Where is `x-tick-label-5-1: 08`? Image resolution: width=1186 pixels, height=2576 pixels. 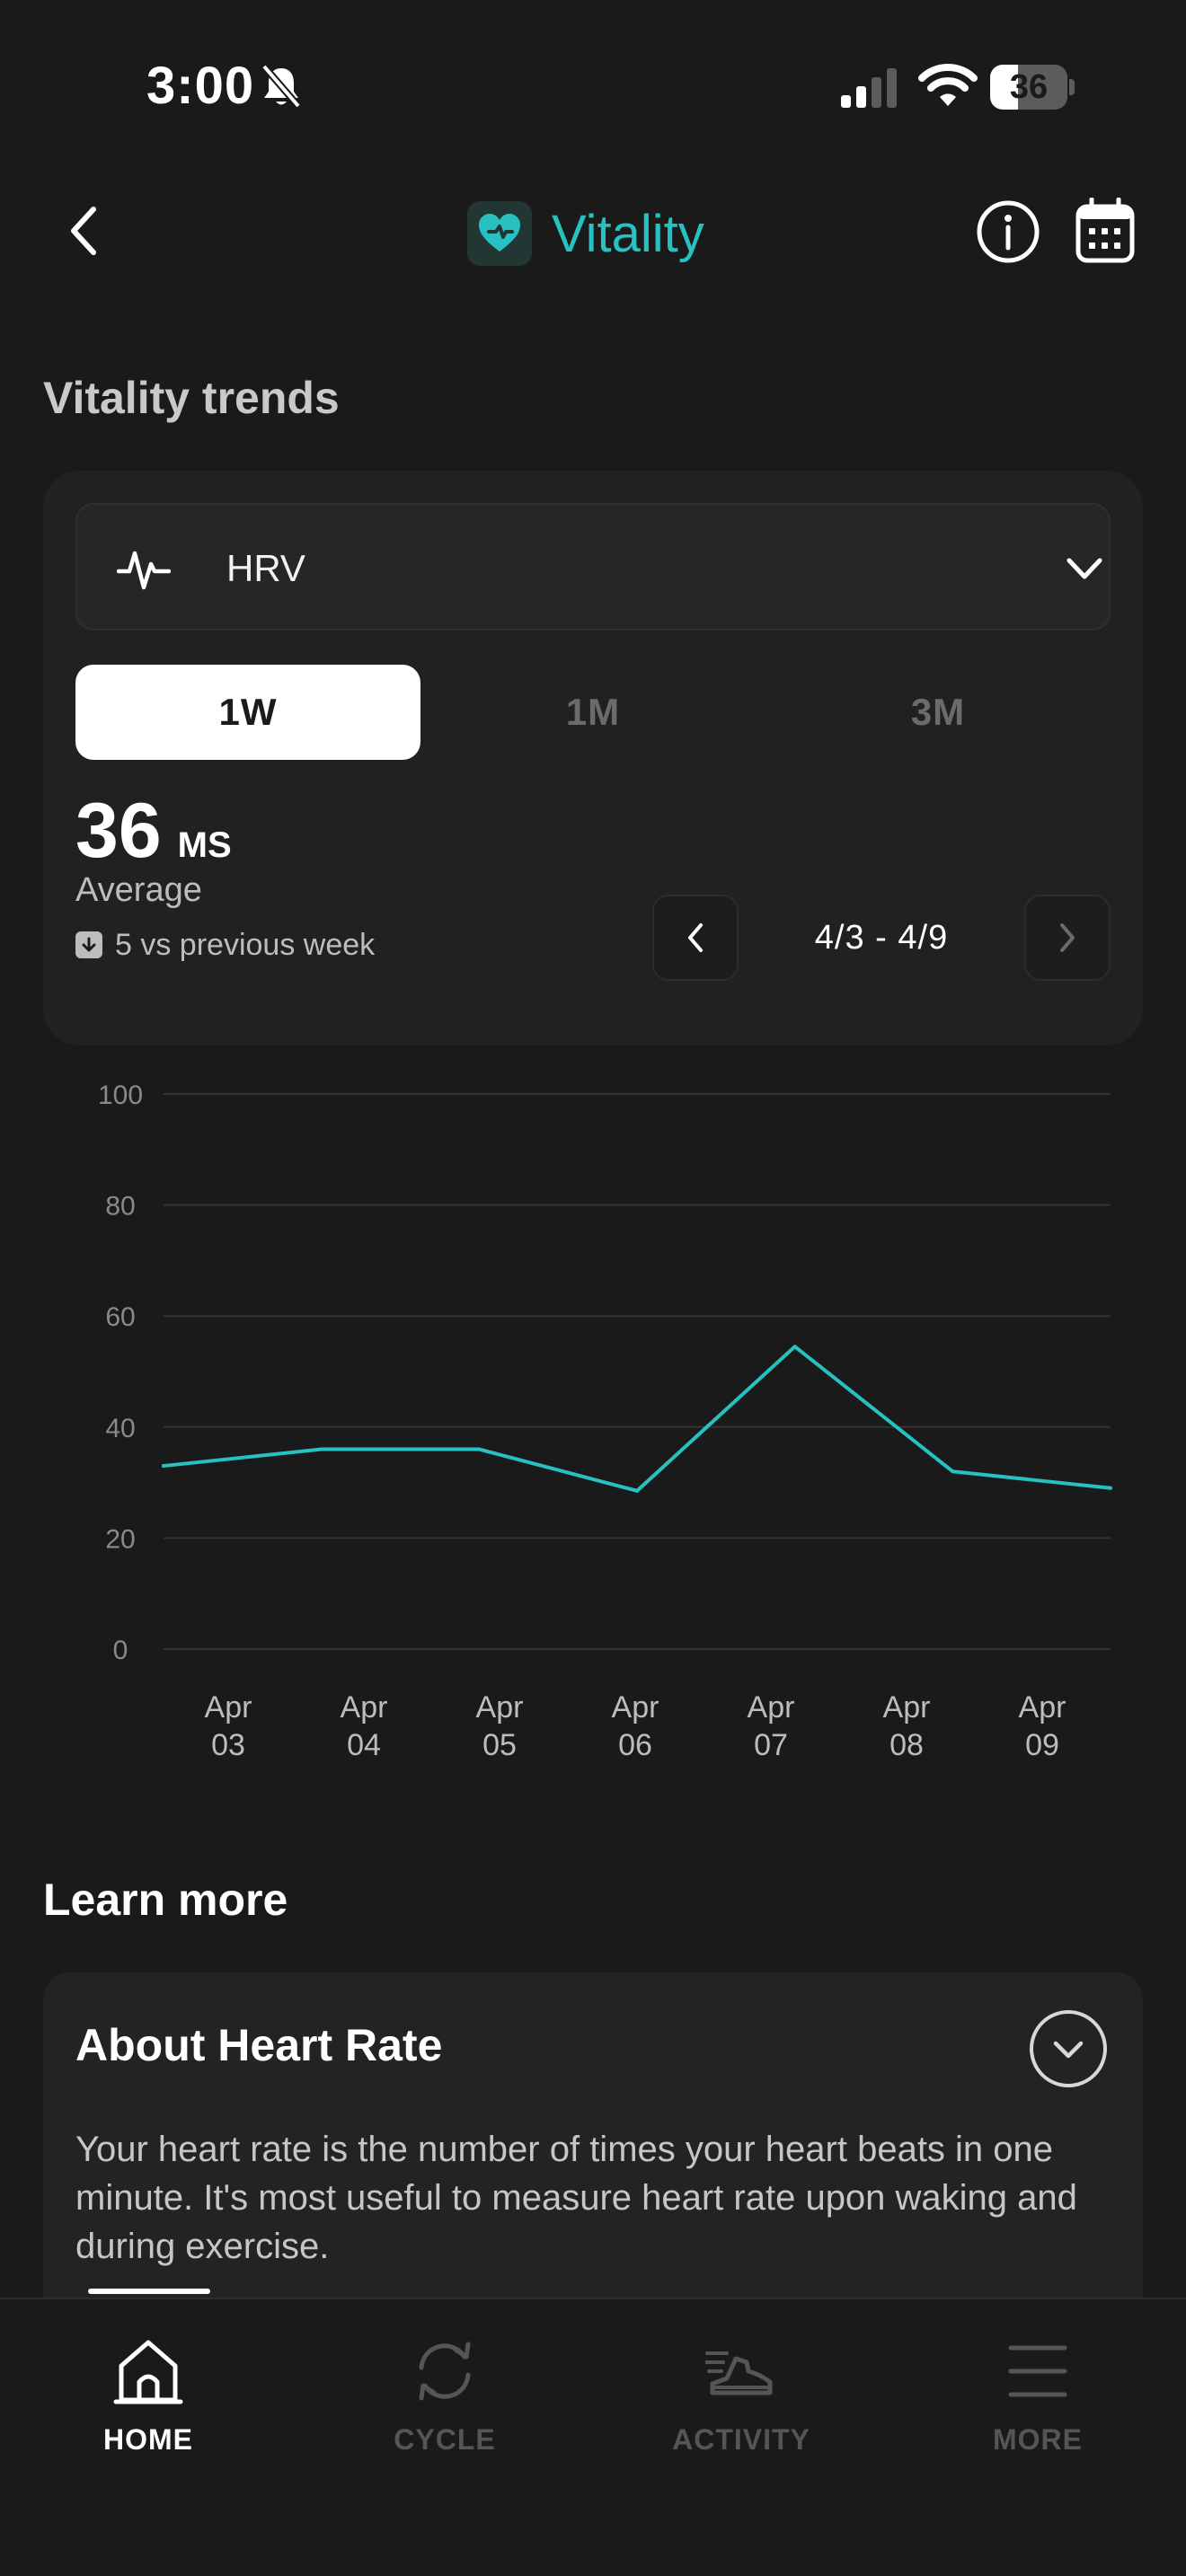 x-tick-label-5-1: 08 is located at coordinates (907, 1745).